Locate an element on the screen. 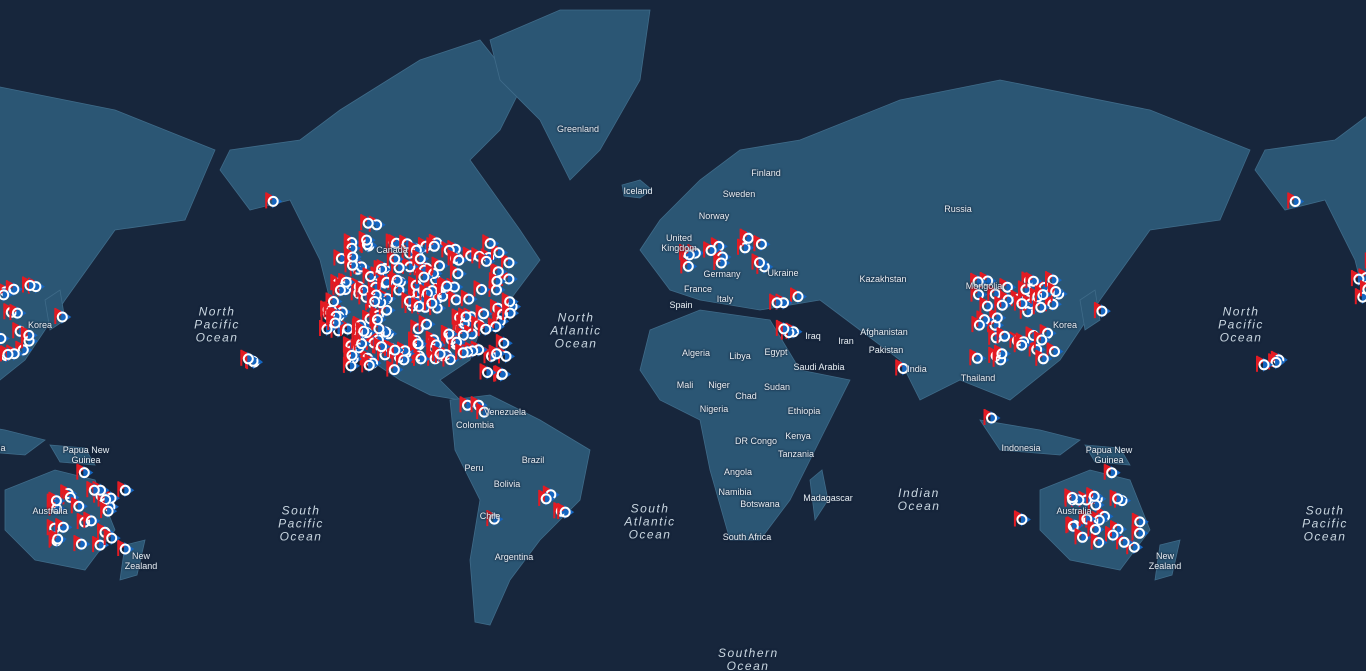 This screenshot has height=671, width=1366. country-label: Bolivia is located at coordinates (507, 484).